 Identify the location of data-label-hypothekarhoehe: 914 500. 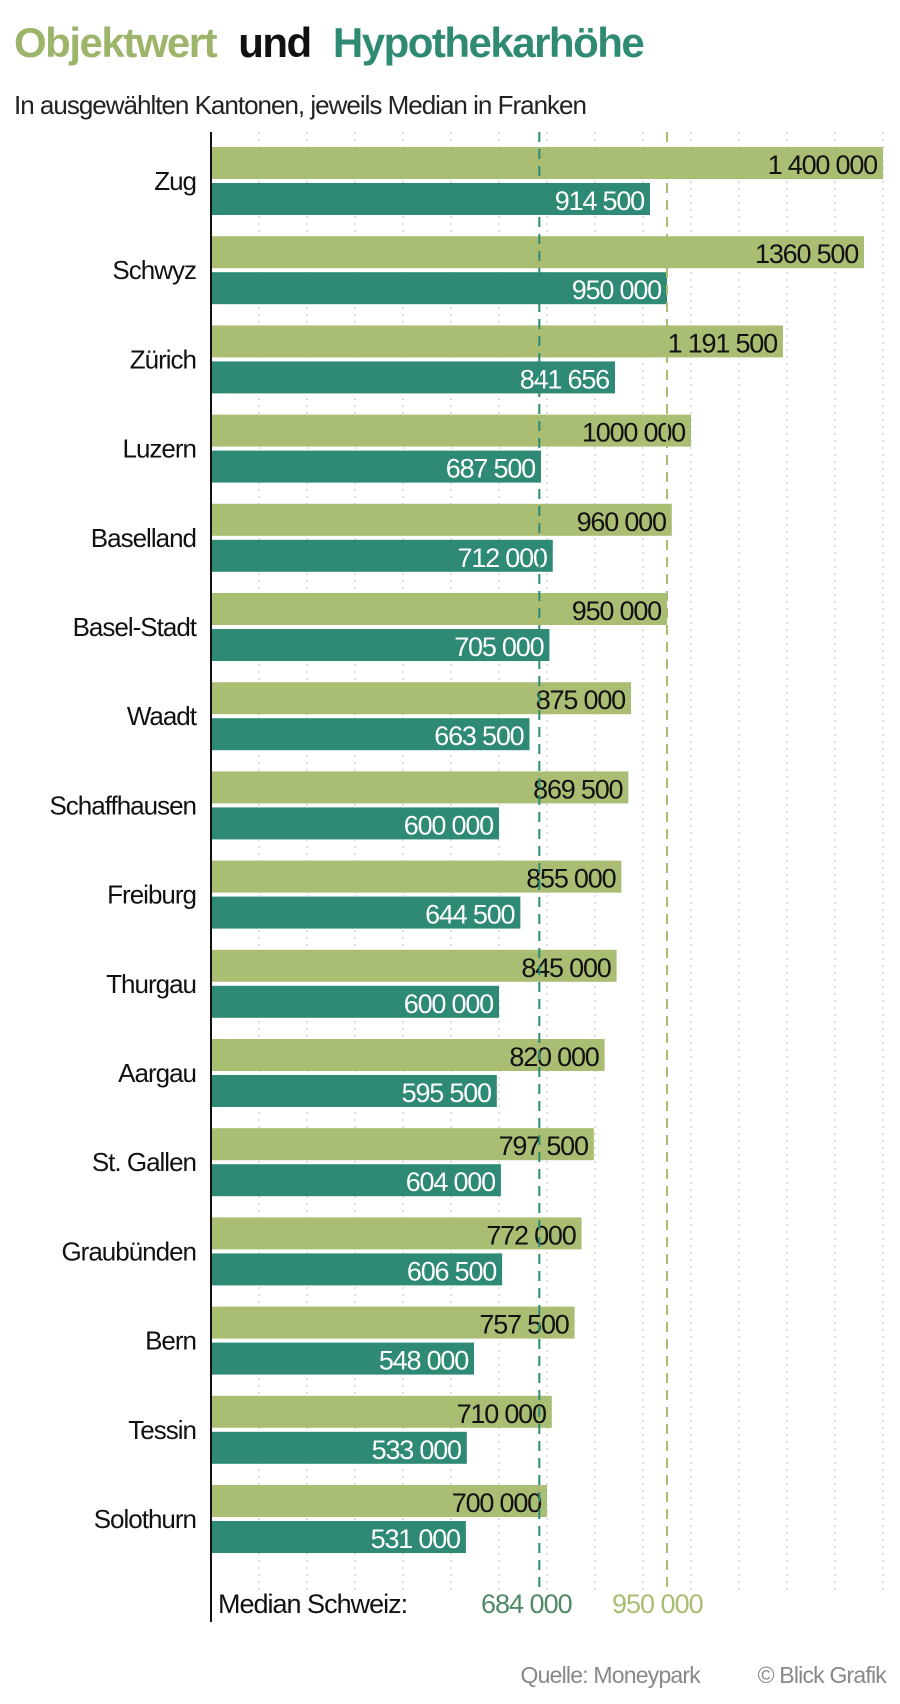
(599, 201).